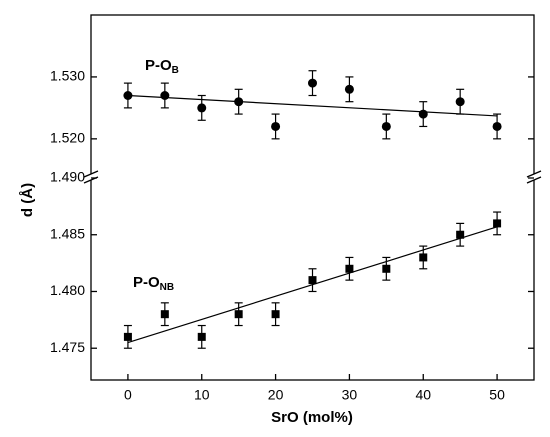  What do you see at coordinates (167, 287) in the screenshot?
I see `annotation-sub: NB` at bounding box center [167, 287].